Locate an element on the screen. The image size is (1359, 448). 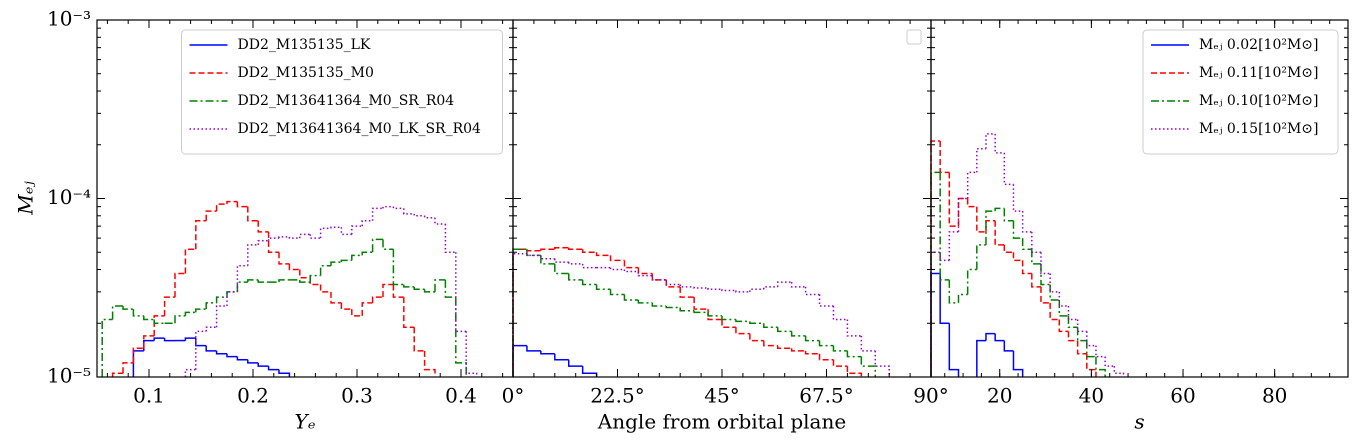
x-tick-label: 20 is located at coordinates (999, 396).